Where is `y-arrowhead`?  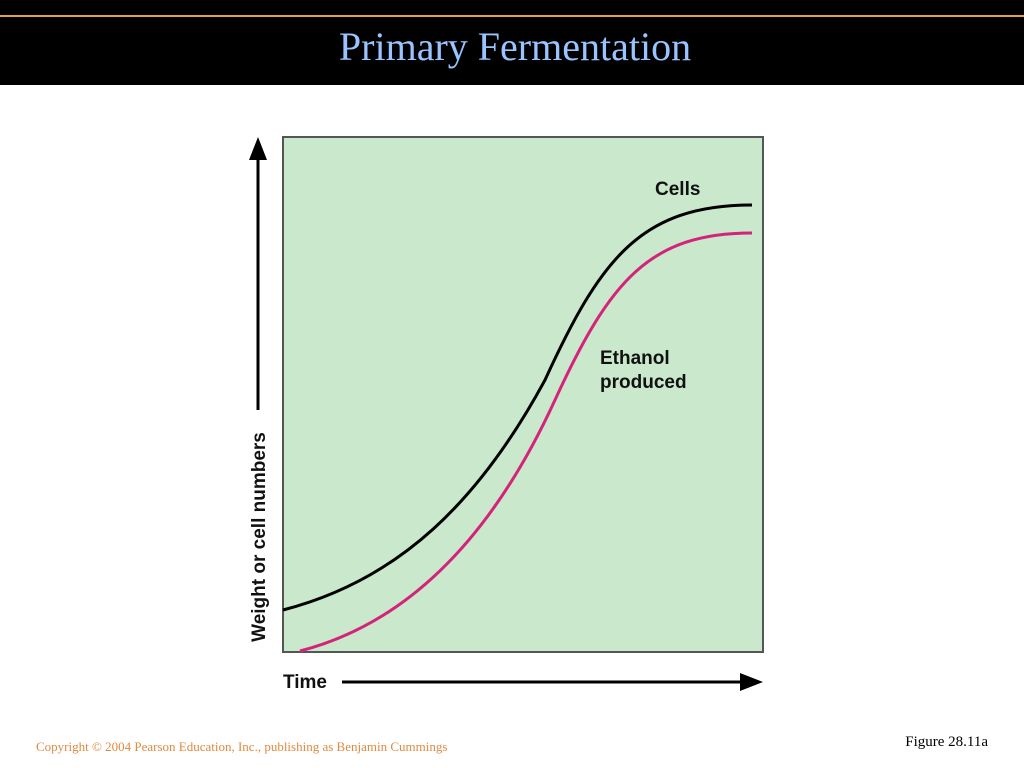
y-arrowhead is located at coordinates (258, 148).